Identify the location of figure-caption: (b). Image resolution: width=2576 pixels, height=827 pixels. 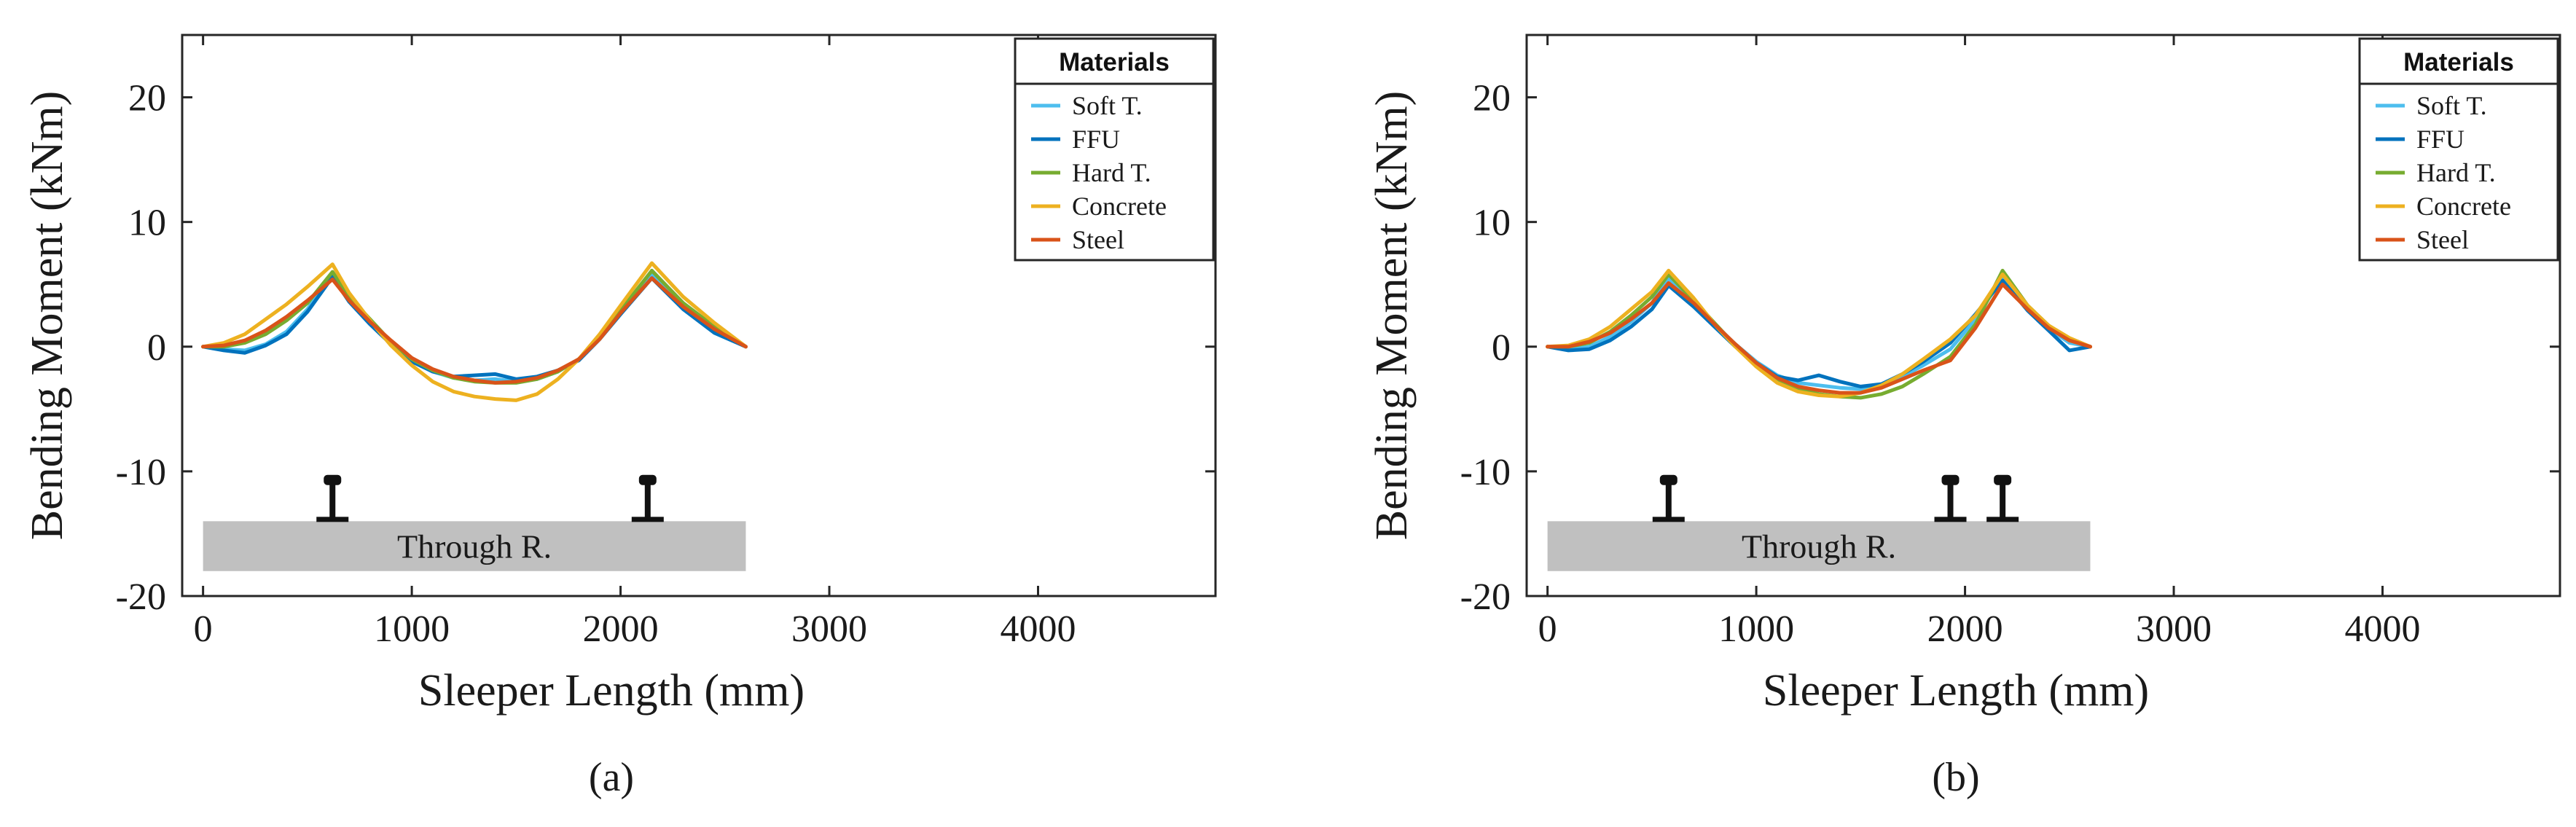
(1955, 777).